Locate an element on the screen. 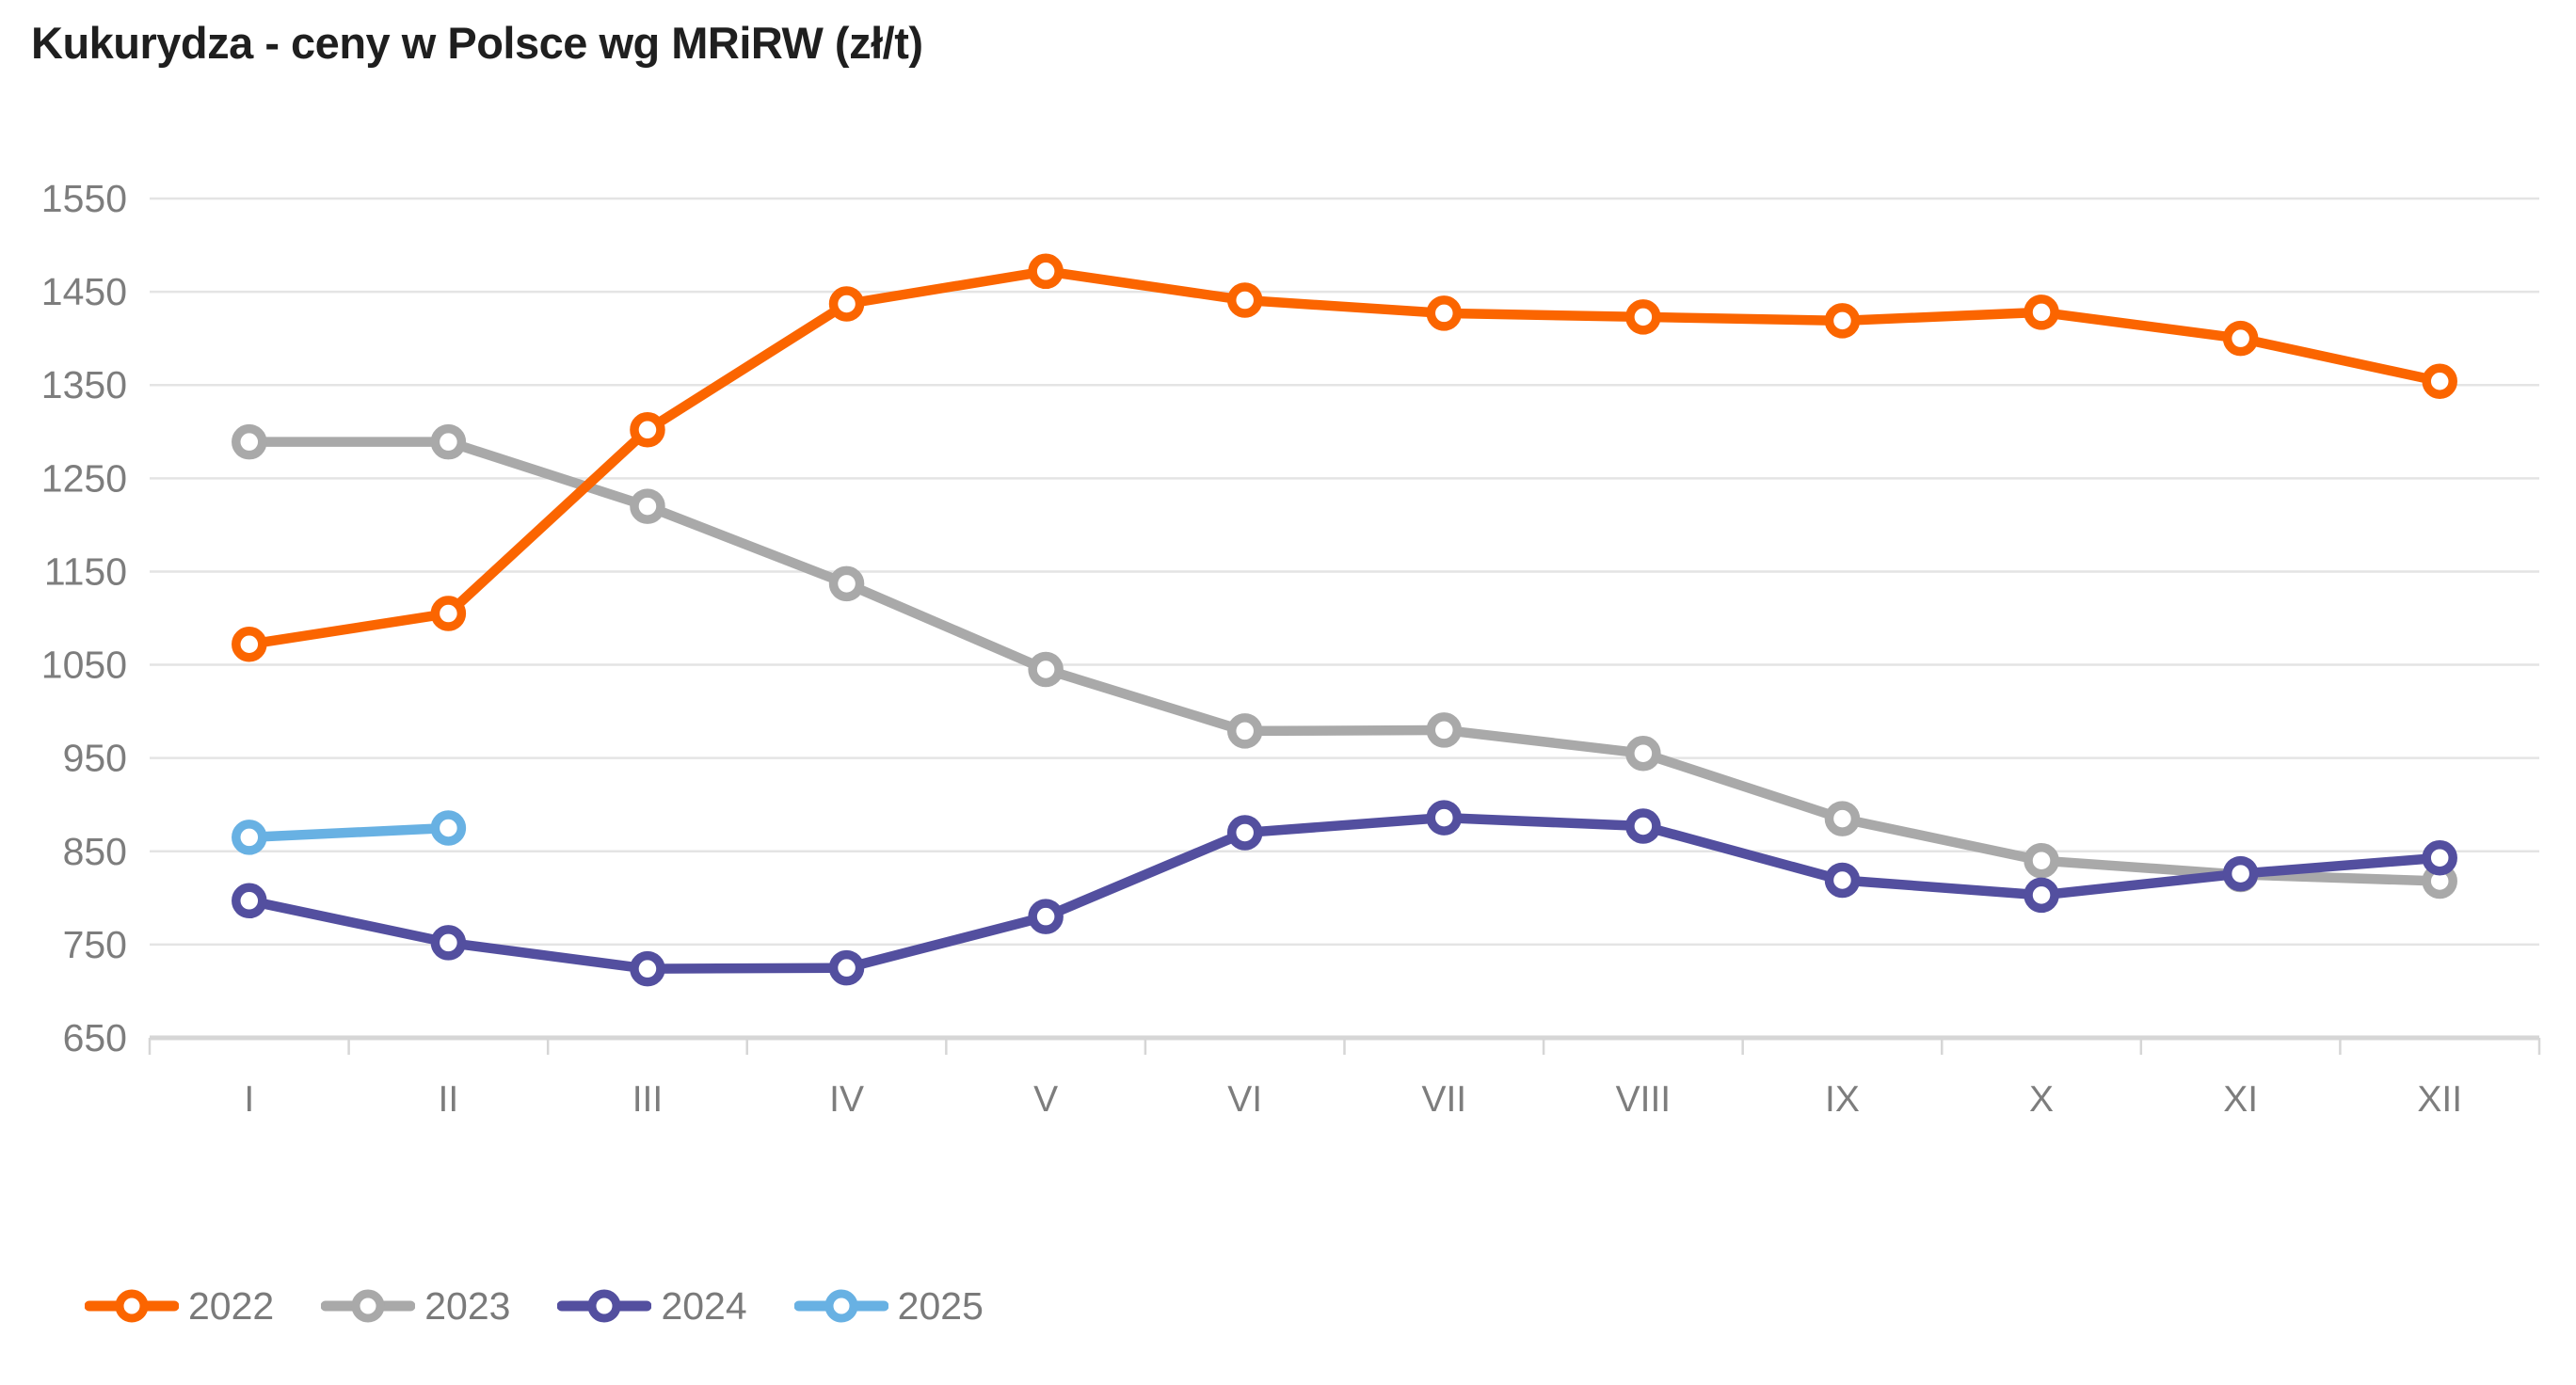  legend-label-2025: 2025 is located at coordinates (940, 1305).